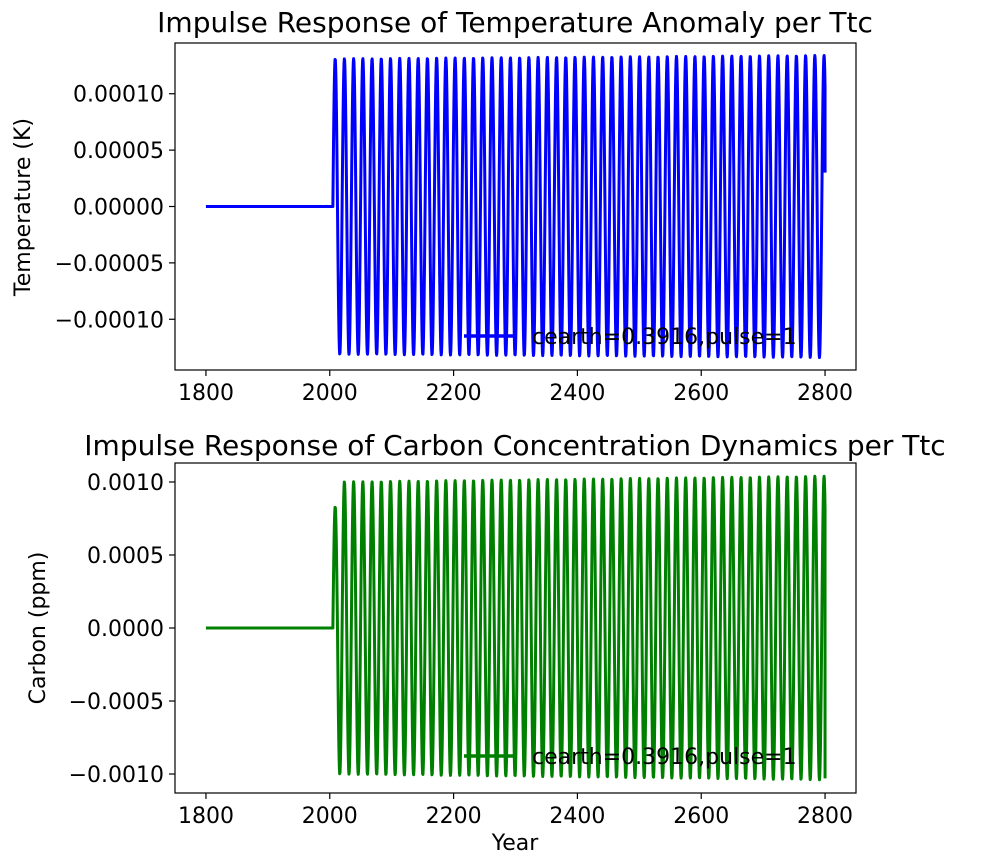 The height and width of the screenshot is (866, 986). What do you see at coordinates (118, 151) in the screenshot?
I see `y-tick-label: 0.00005` at bounding box center [118, 151].